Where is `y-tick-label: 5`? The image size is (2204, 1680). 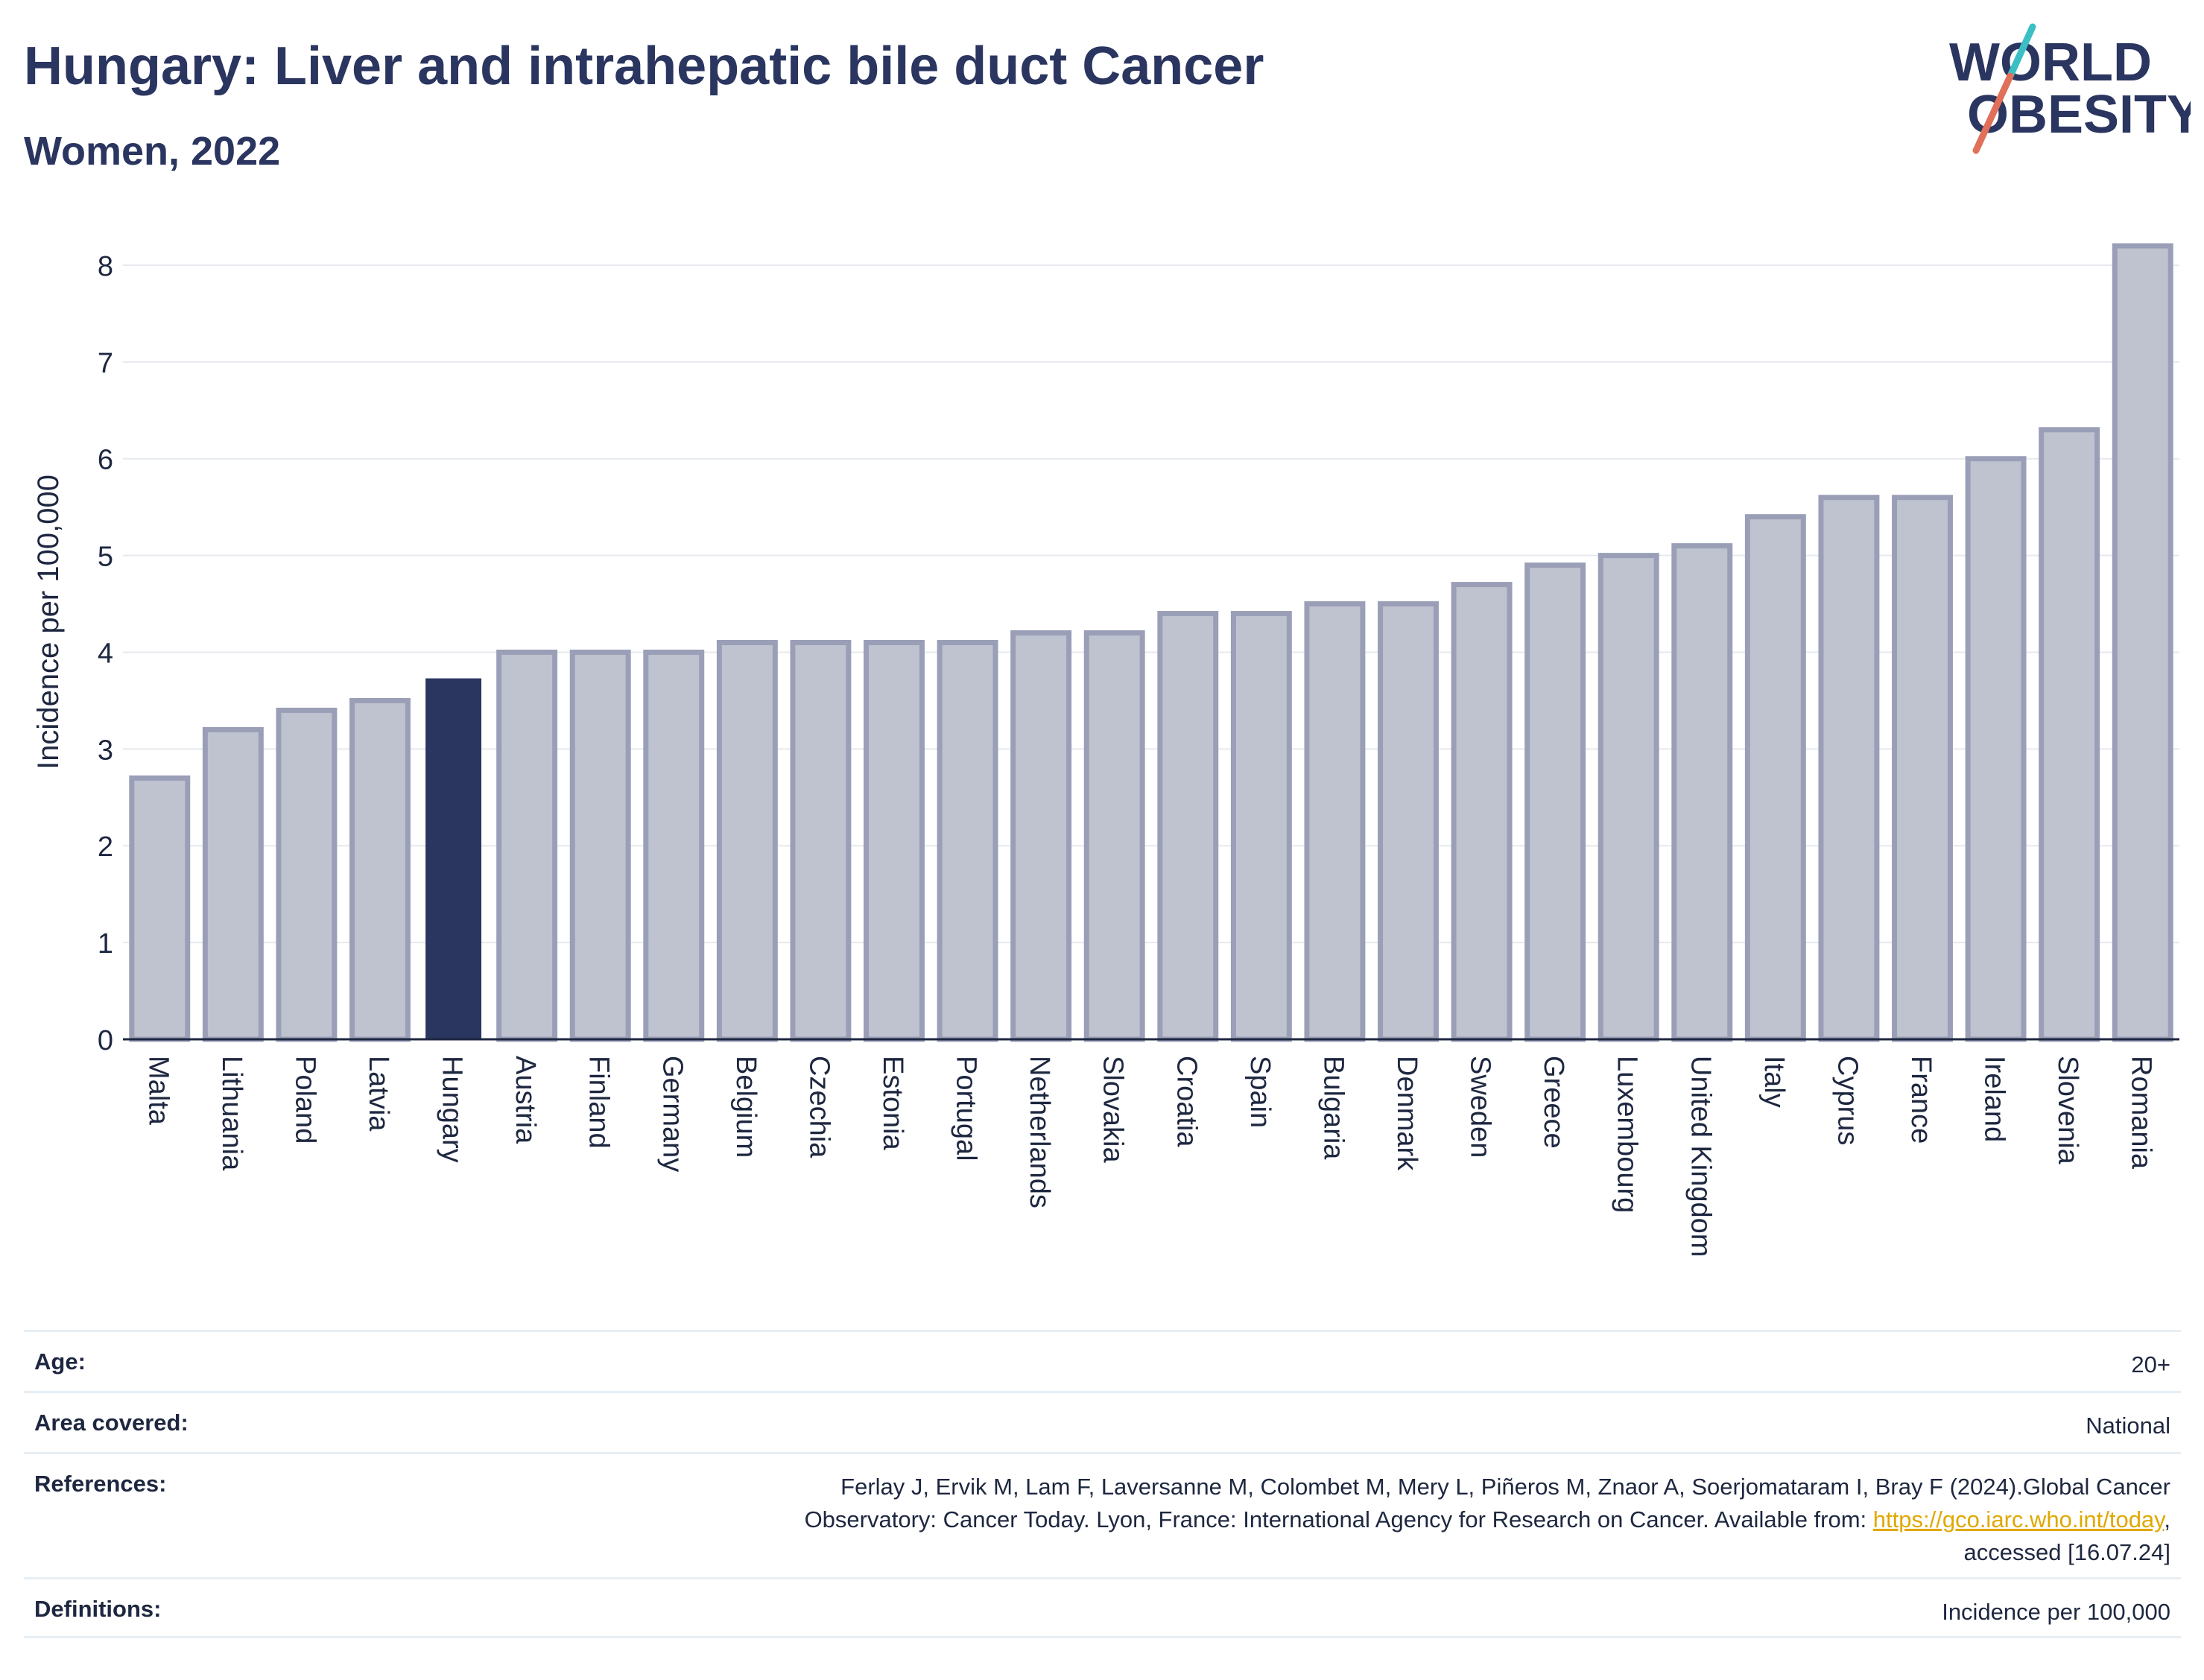 y-tick-label: 5 is located at coordinates (105, 557).